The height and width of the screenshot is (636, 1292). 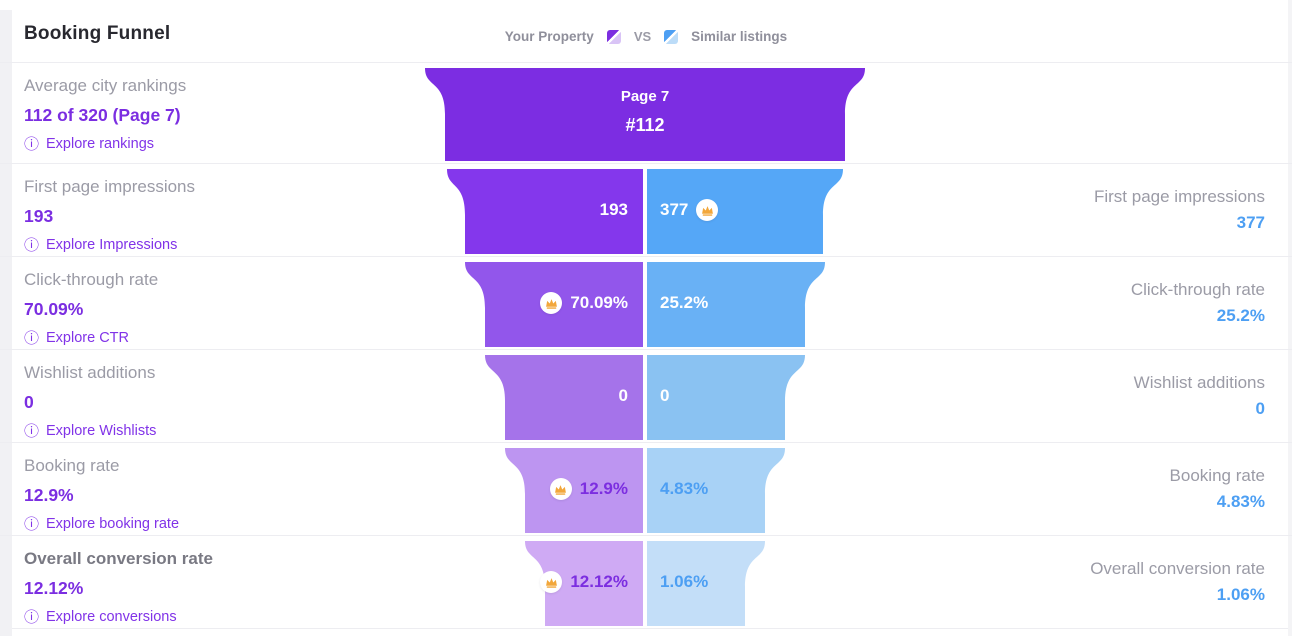 What do you see at coordinates (684, 582) in the screenshot?
I see `funnel-value-similar-listings: 1.06%` at bounding box center [684, 582].